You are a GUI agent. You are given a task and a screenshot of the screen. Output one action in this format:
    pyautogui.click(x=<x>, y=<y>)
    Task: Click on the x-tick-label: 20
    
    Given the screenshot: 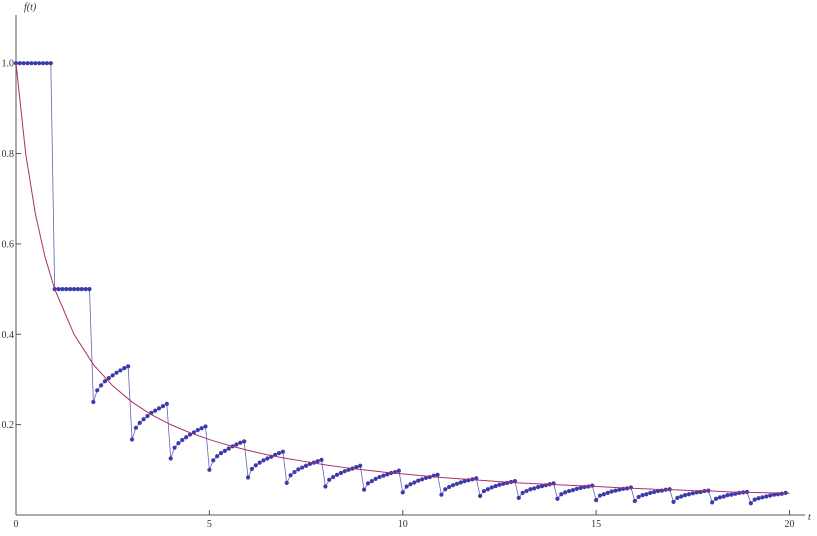 What is the action you would take?
    pyautogui.click(x=790, y=524)
    